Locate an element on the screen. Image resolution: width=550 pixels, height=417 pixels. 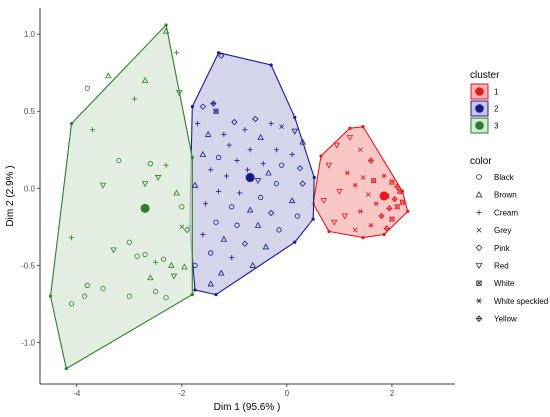
y-tick-label: 1.0 is located at coordinates (30, 34).